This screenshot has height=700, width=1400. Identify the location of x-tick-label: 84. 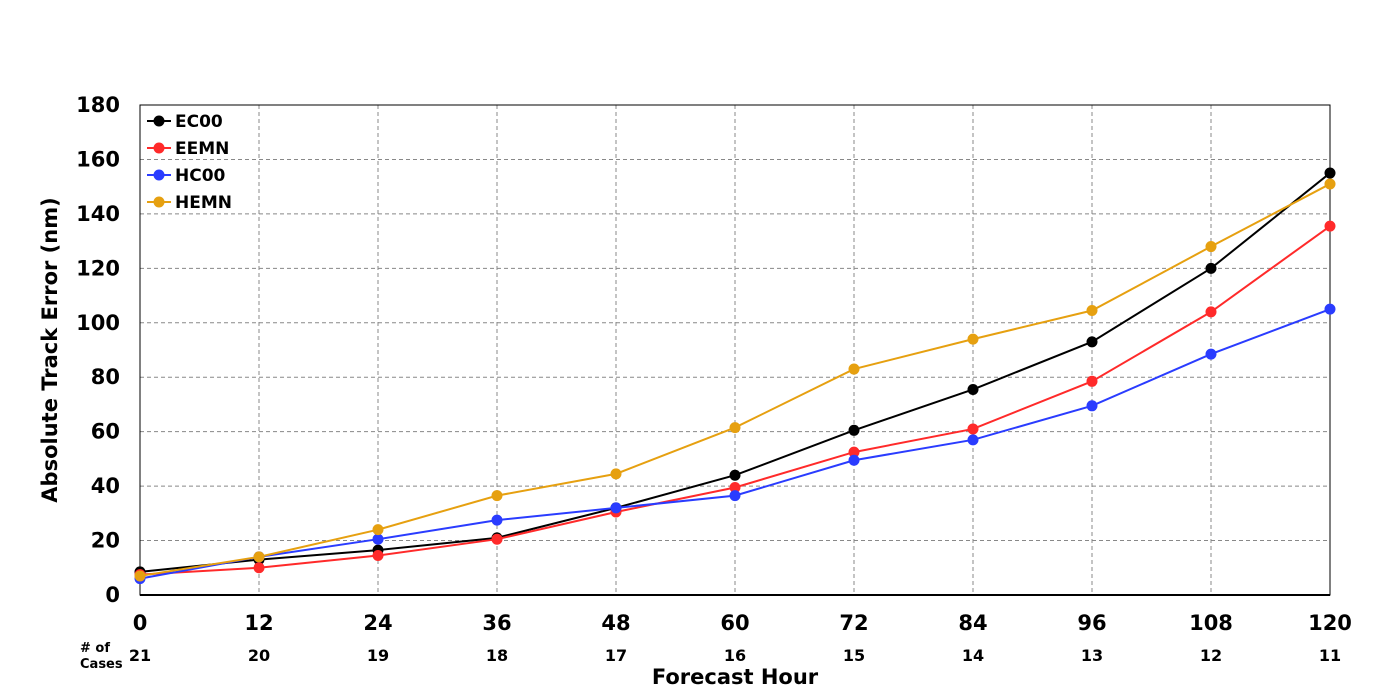
(972, 623).